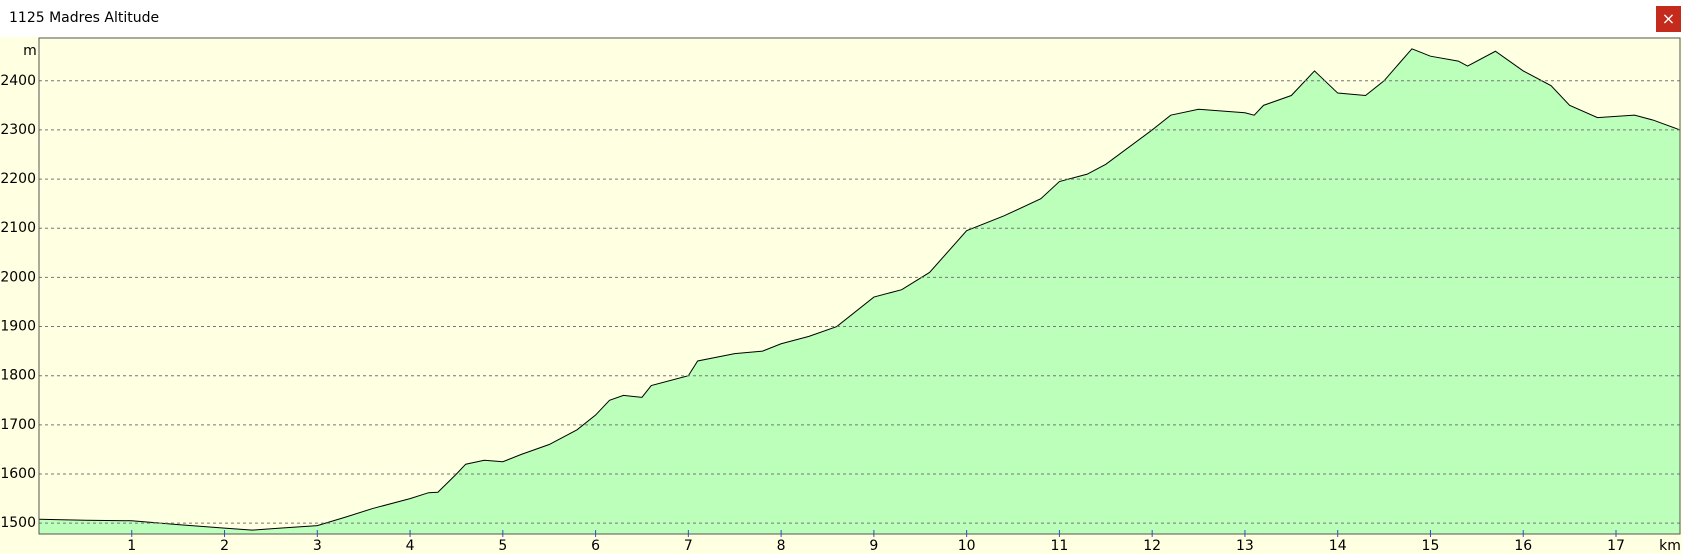  I want to click on y-tick-label: 1700, so click(18, 425).